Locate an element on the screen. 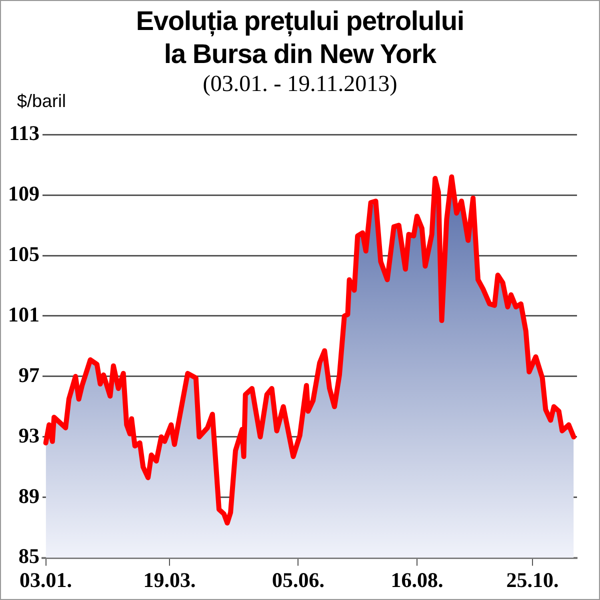 This screenshot has width=600, height=600. x-tick-label: 03.01. is located at coordinates (46, 580).